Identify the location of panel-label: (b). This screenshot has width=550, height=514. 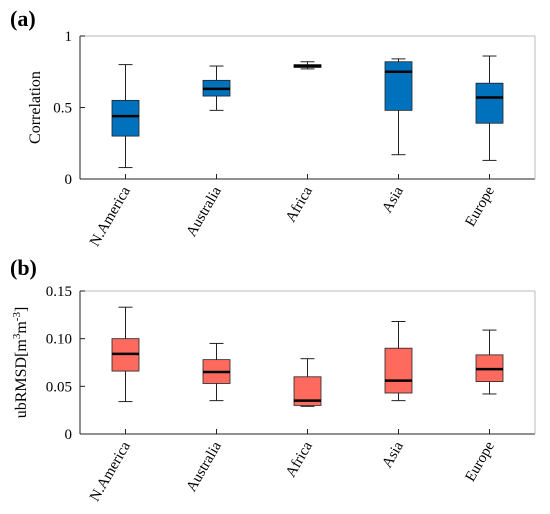
(23, 267).